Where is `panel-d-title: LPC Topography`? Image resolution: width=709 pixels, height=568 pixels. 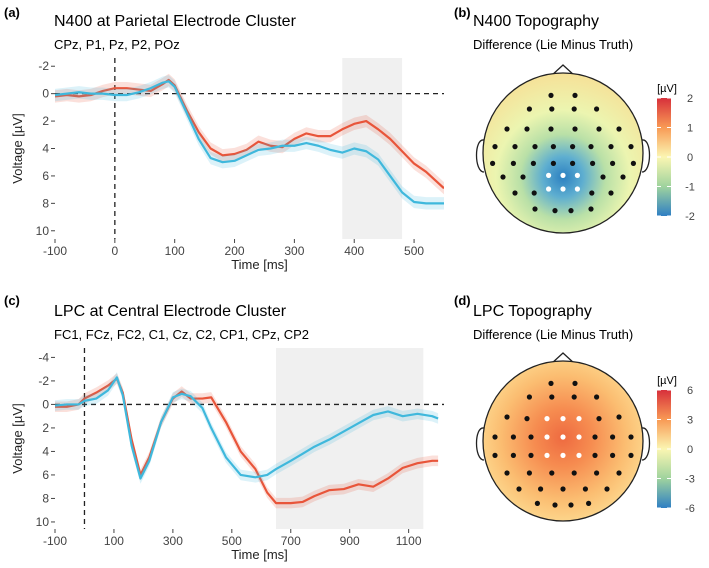 panel-d-title: LPC Topography is located at coordinates (532, 311).